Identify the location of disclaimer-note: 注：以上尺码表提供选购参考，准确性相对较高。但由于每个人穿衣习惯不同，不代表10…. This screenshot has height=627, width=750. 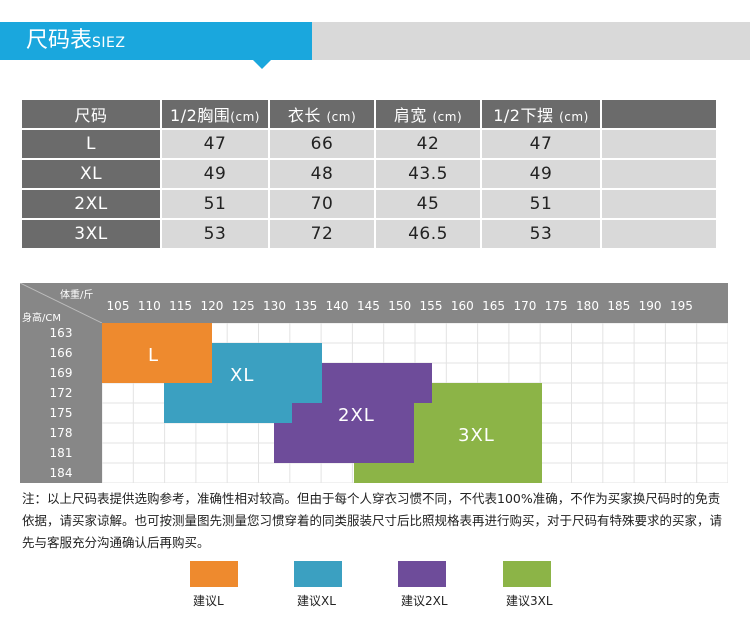
(372, 520).